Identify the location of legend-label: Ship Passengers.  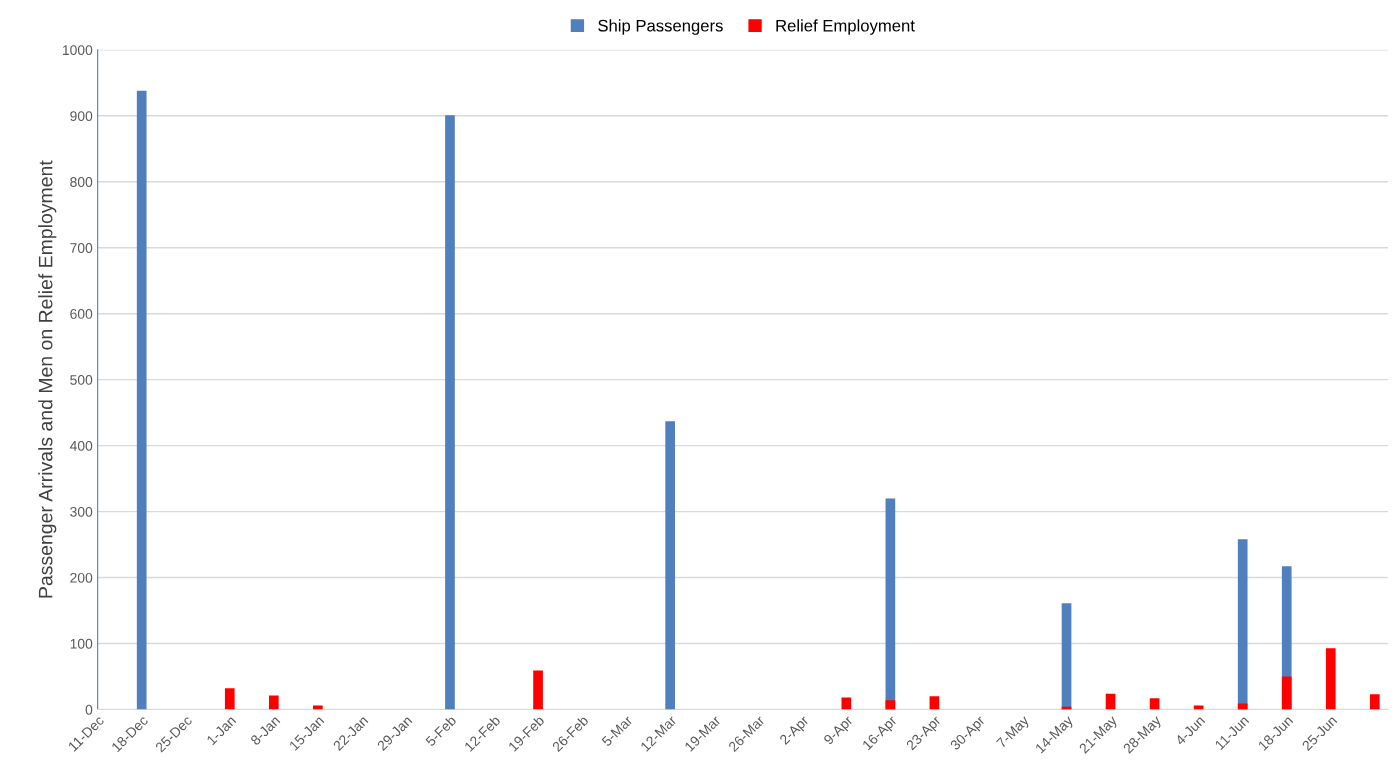
(660, 27).